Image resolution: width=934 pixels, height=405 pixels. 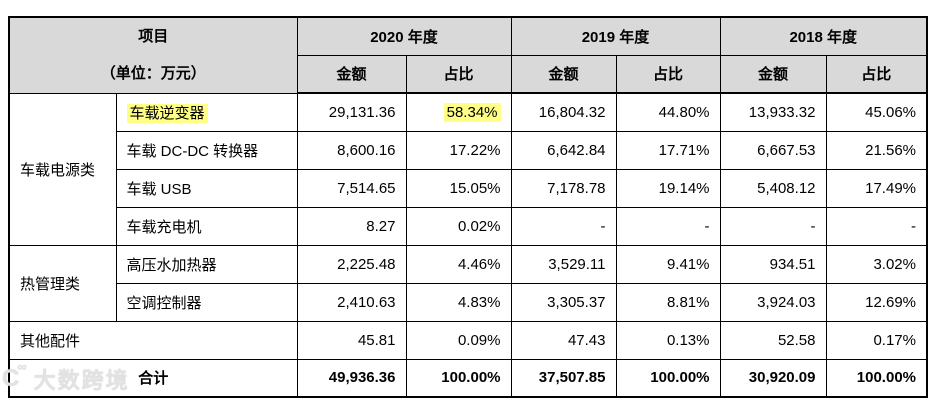 I want to click on share-cell: 0.09%, so click(x=458, y=340).